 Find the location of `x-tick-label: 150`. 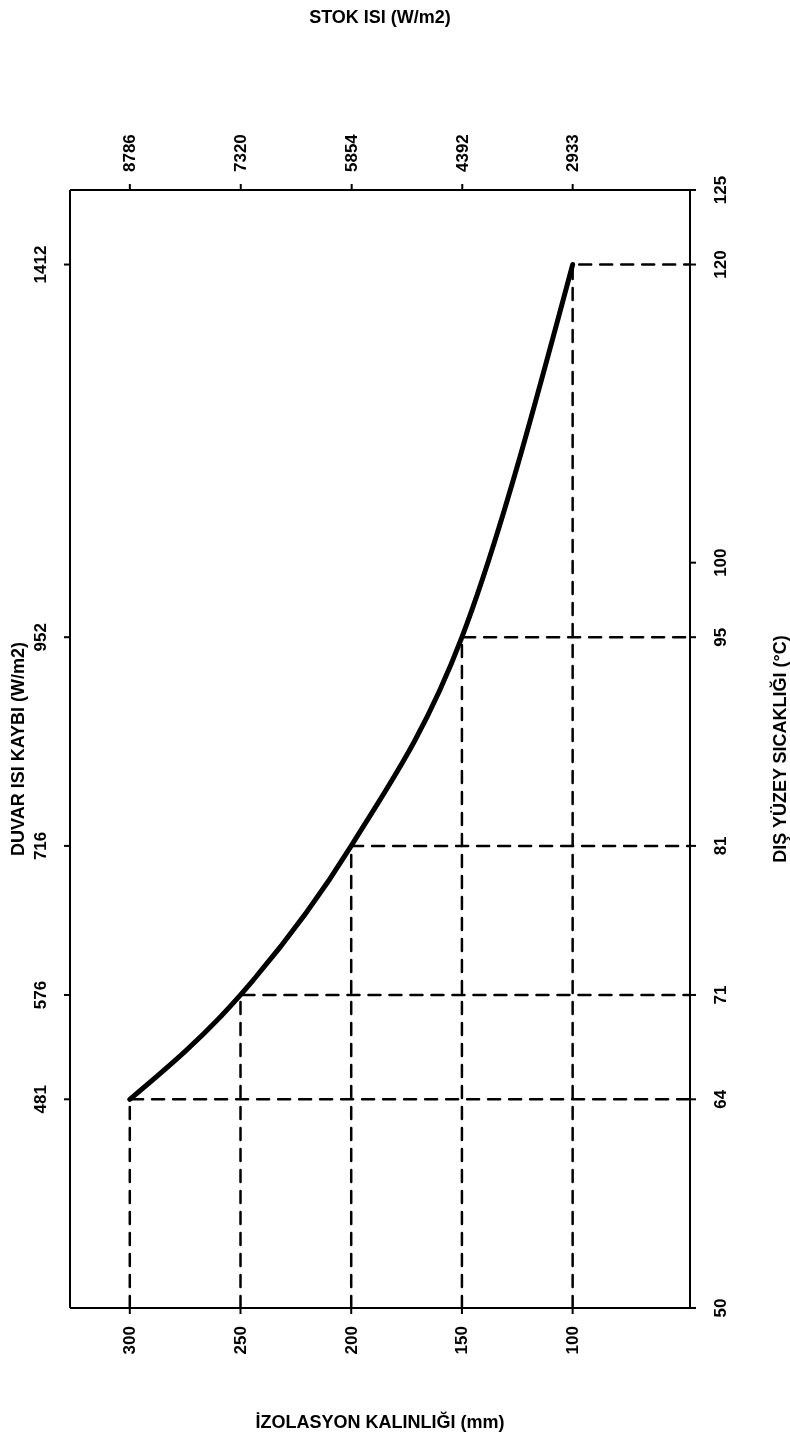

x-tick-label: 150 is located at coordinates (462, 1340).